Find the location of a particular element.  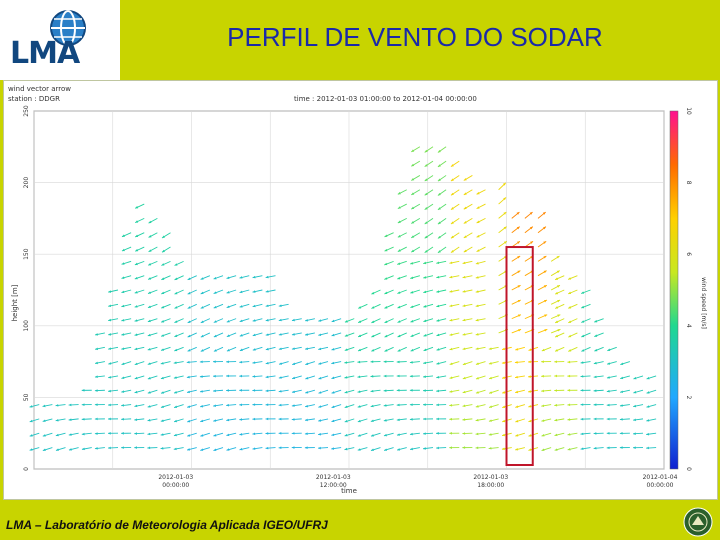

colorbar-tick-label: 8 is located at coordinates (688, 183).